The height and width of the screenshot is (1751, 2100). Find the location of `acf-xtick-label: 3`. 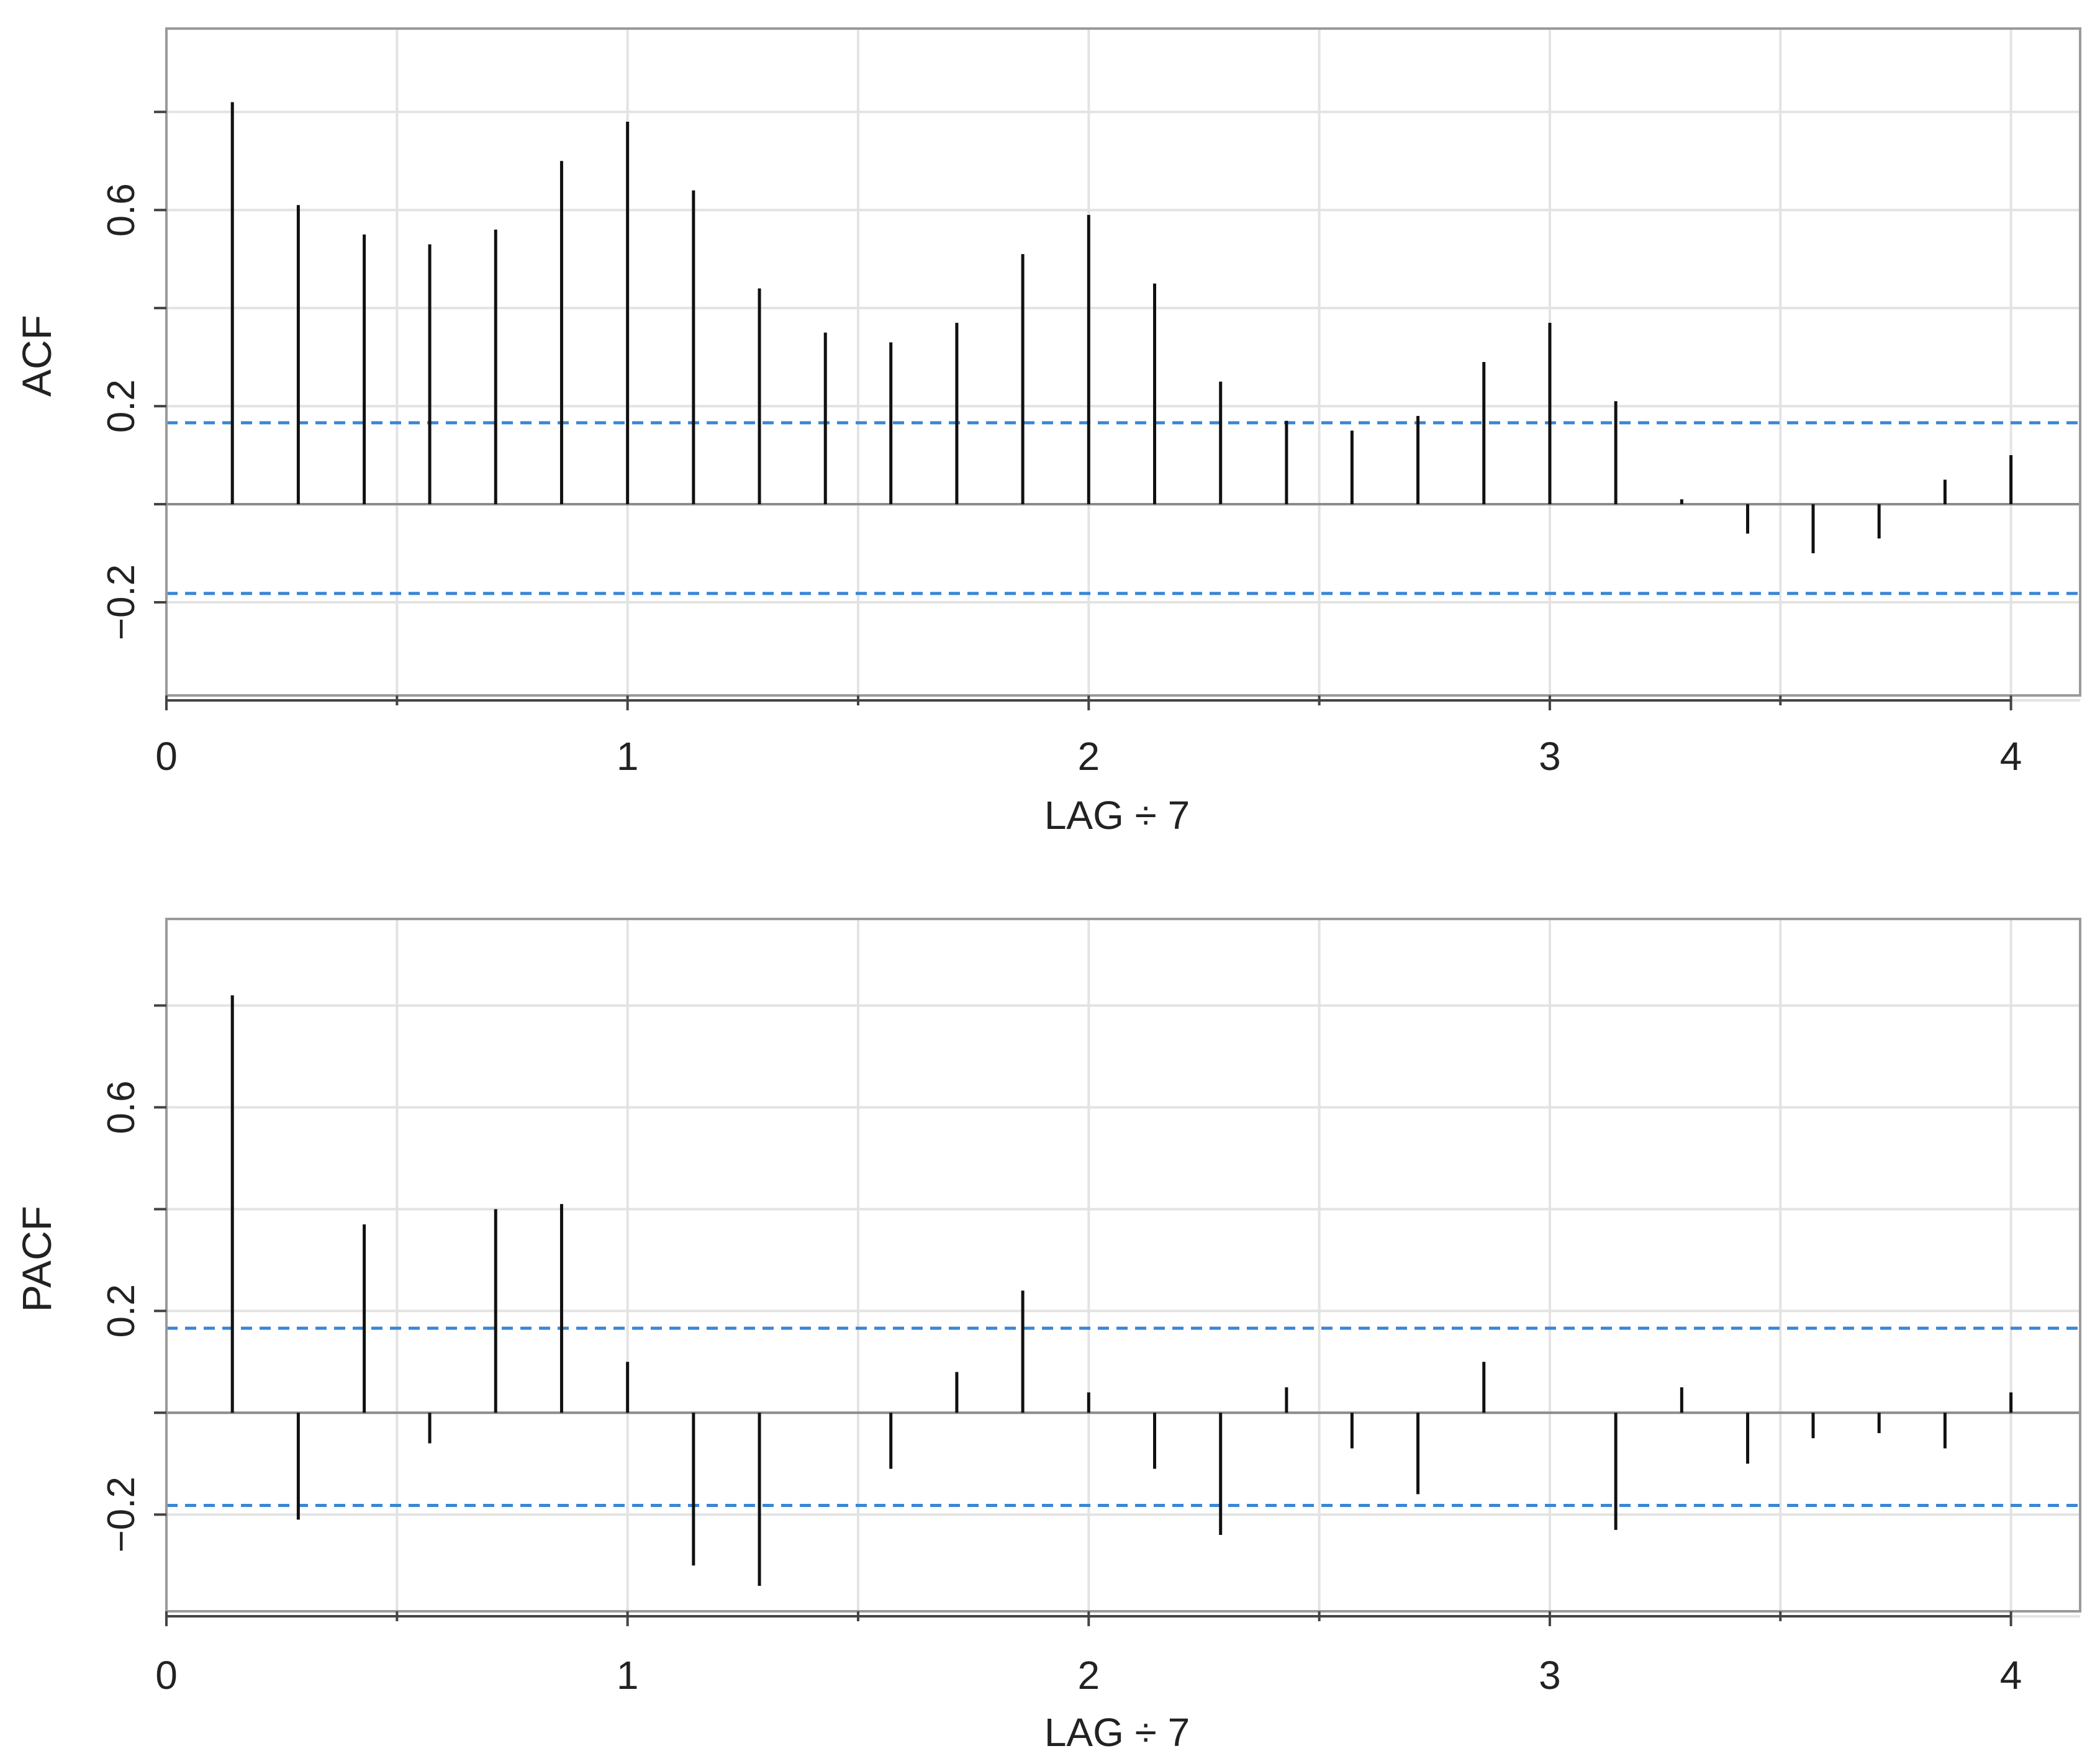

acf-xtick-label: 3 is located at coordinates (1550, 757).